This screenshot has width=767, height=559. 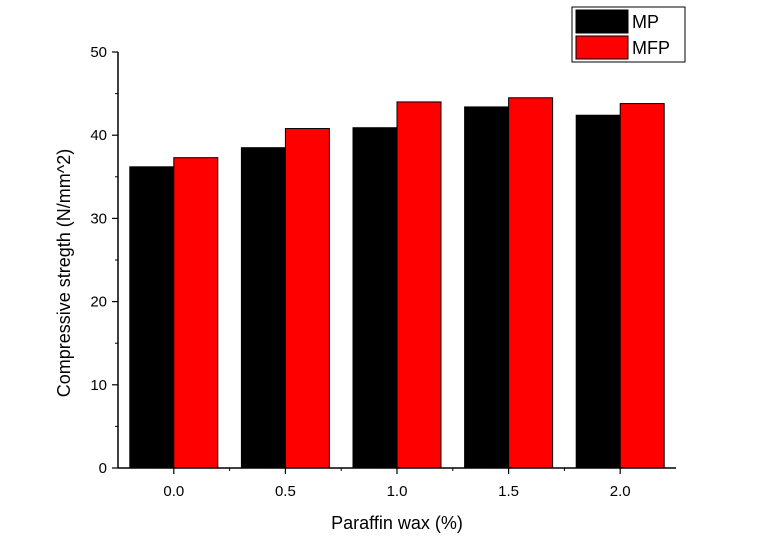 What do you see at coordinates (508, 491) in the screenshot?
I see `x-tick-label: 1.5` at bounding box center [508, 491].